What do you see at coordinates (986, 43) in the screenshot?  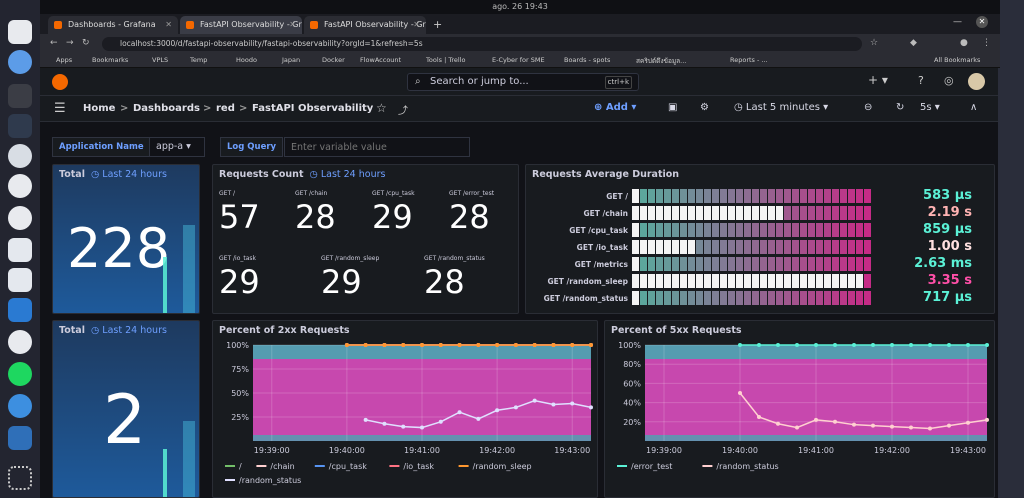 I see `browser-menu-icon: ⋮` at bounding box center [986, 43].